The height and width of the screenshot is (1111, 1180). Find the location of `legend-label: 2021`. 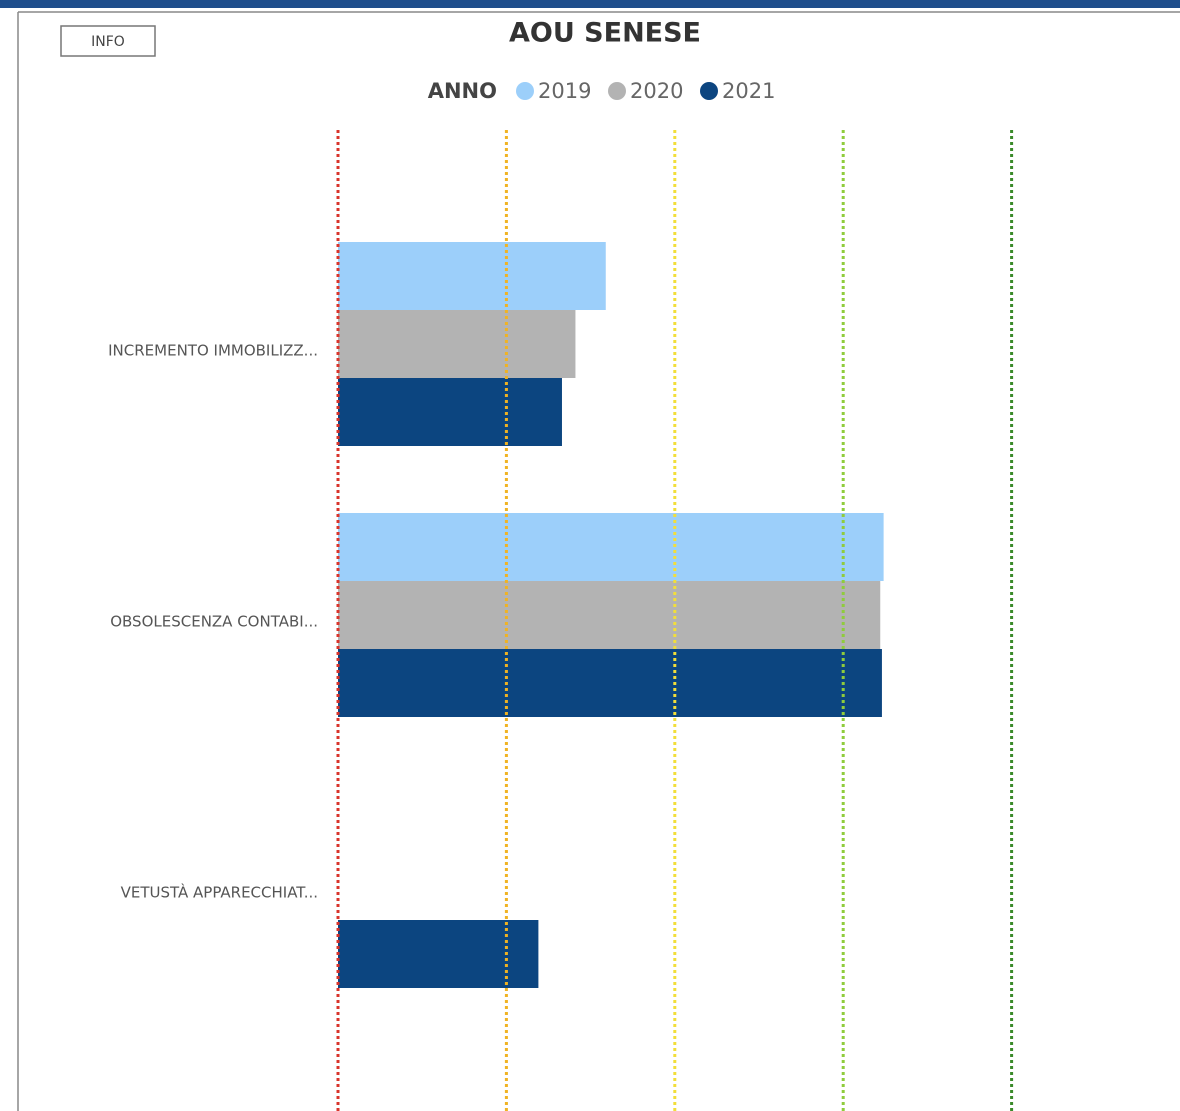

legend-label: 2021 is located at coordinates (748, 91).